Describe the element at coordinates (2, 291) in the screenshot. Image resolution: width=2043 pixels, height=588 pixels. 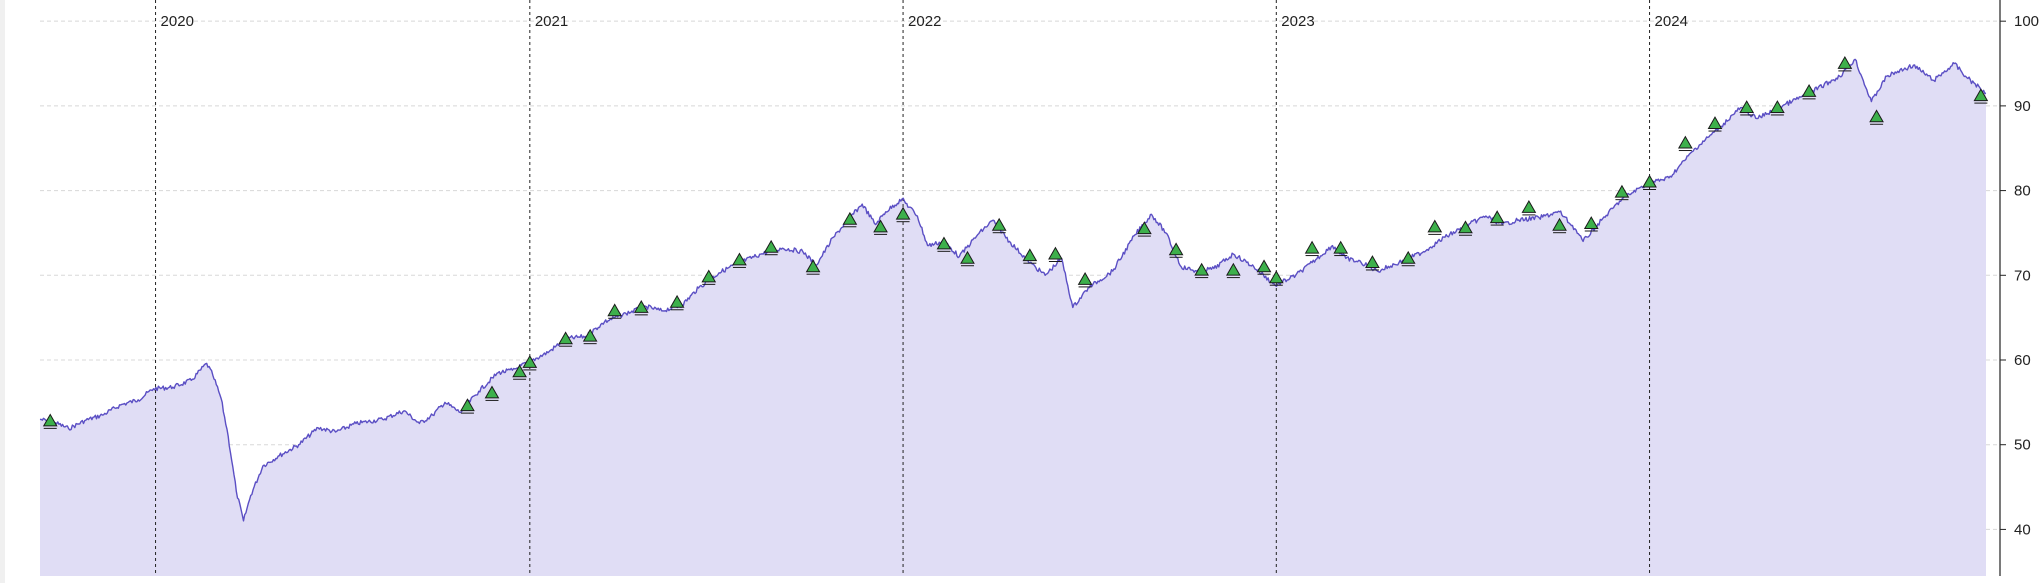
I see `chart-left-border` at that location.